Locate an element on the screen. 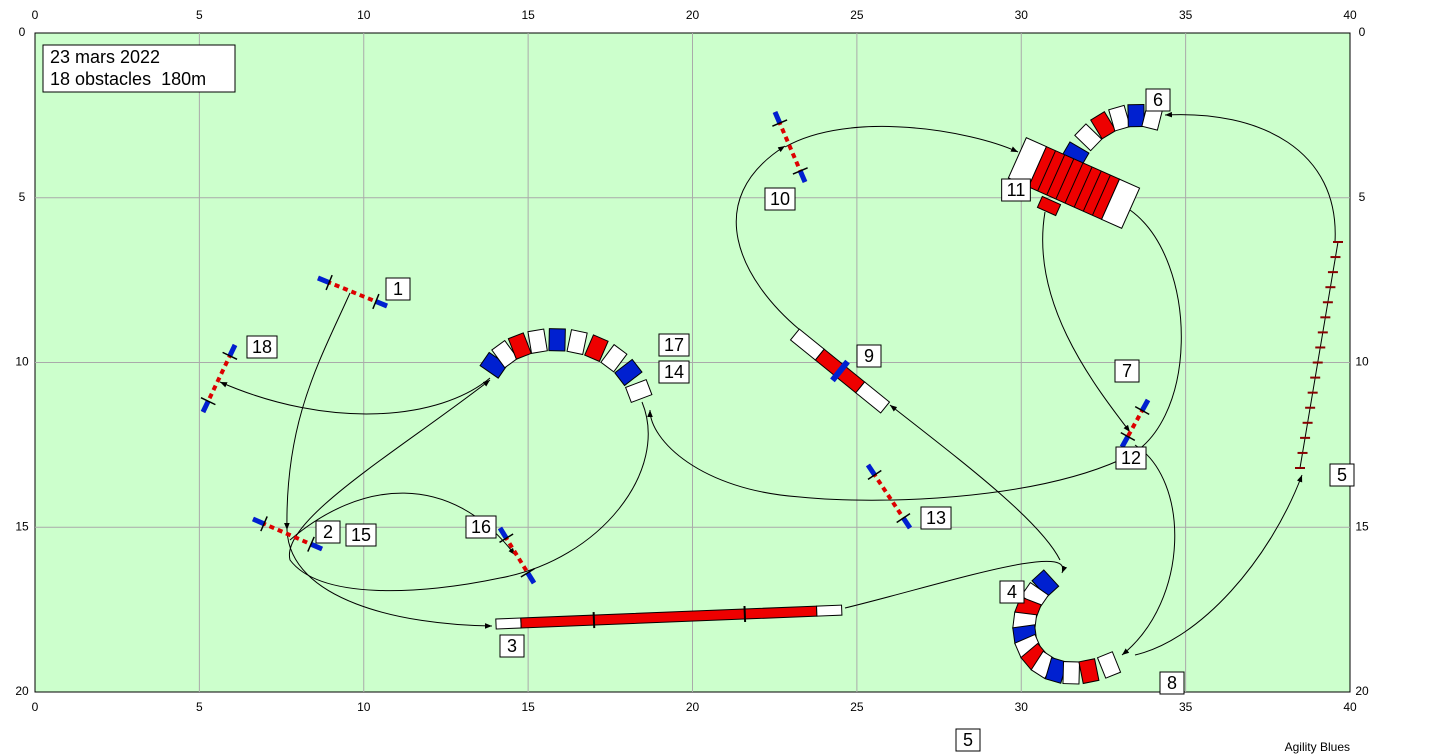 The image size is (1444, 756). header-box is located at coordinates (139, 68).